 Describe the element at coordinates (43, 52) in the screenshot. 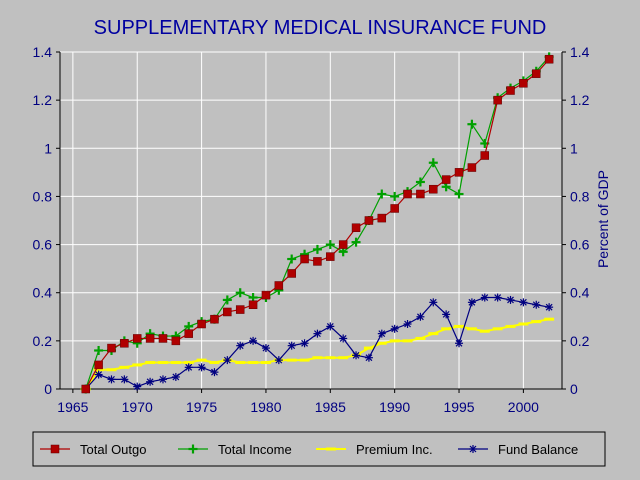

I see `y-tick-label-left: 1.4` at that location.